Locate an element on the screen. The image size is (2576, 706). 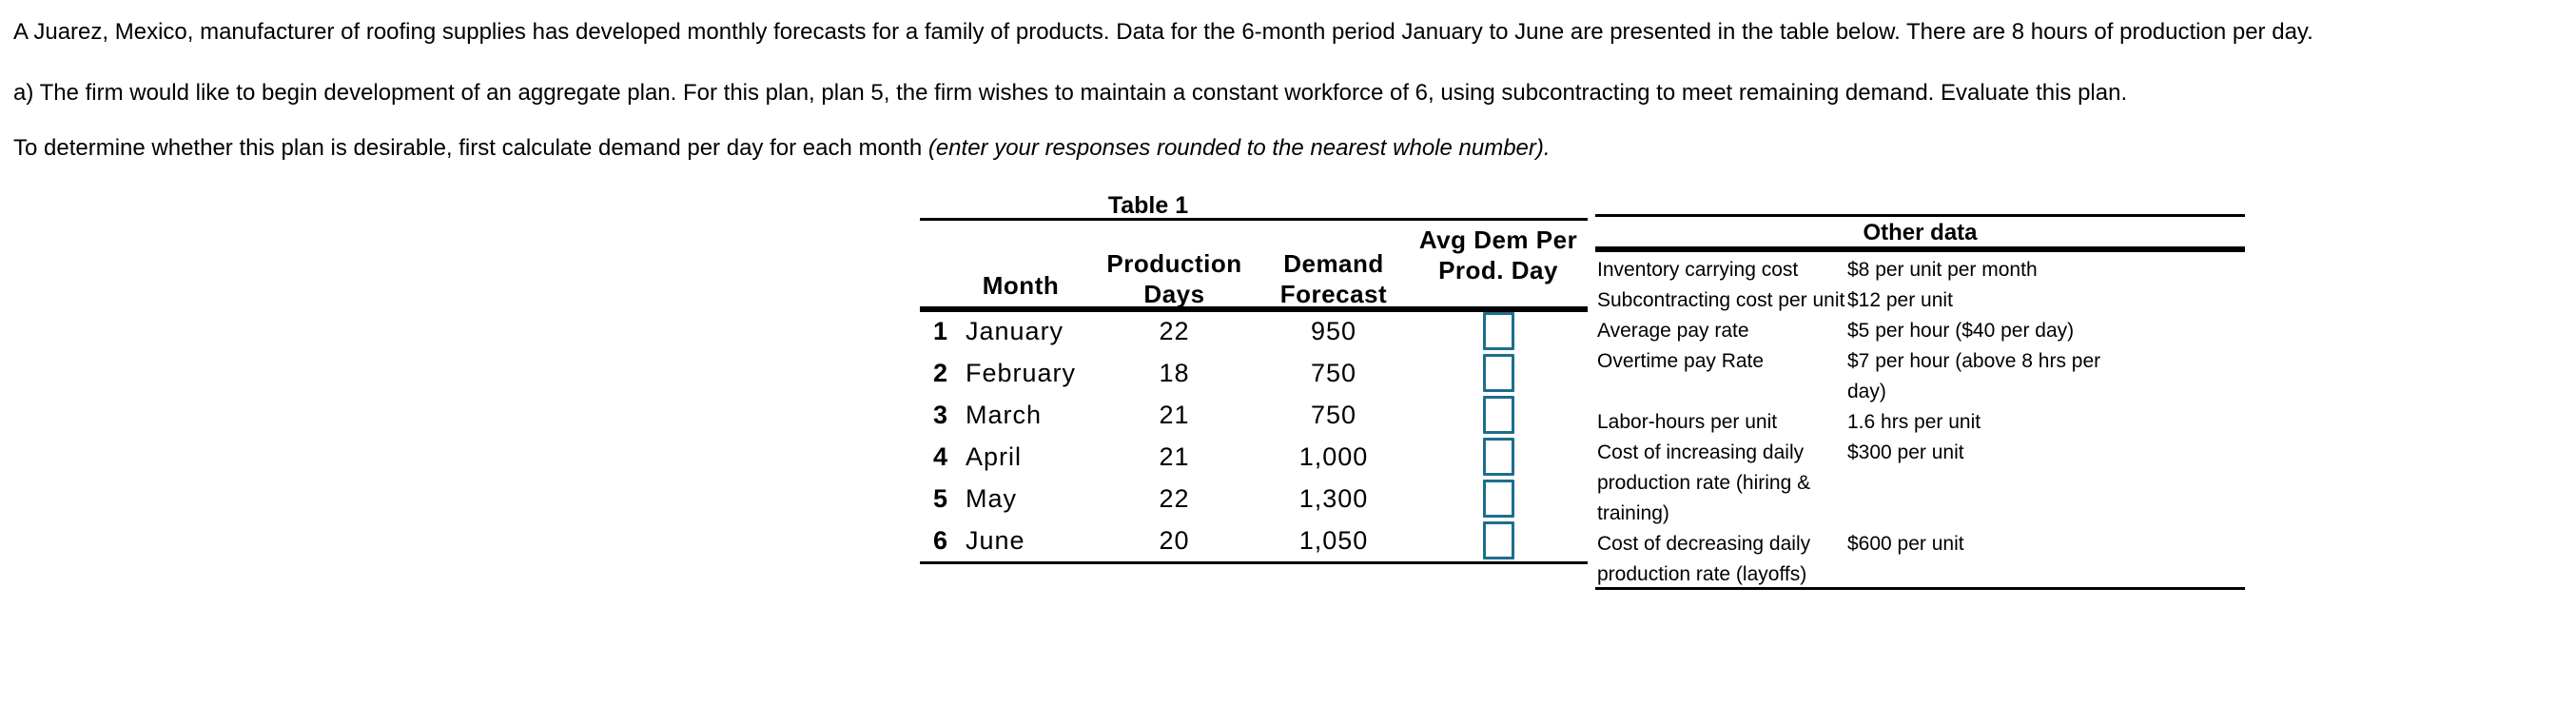
demand-forecast-cell: 950 is located at coordinates (1333, 330).